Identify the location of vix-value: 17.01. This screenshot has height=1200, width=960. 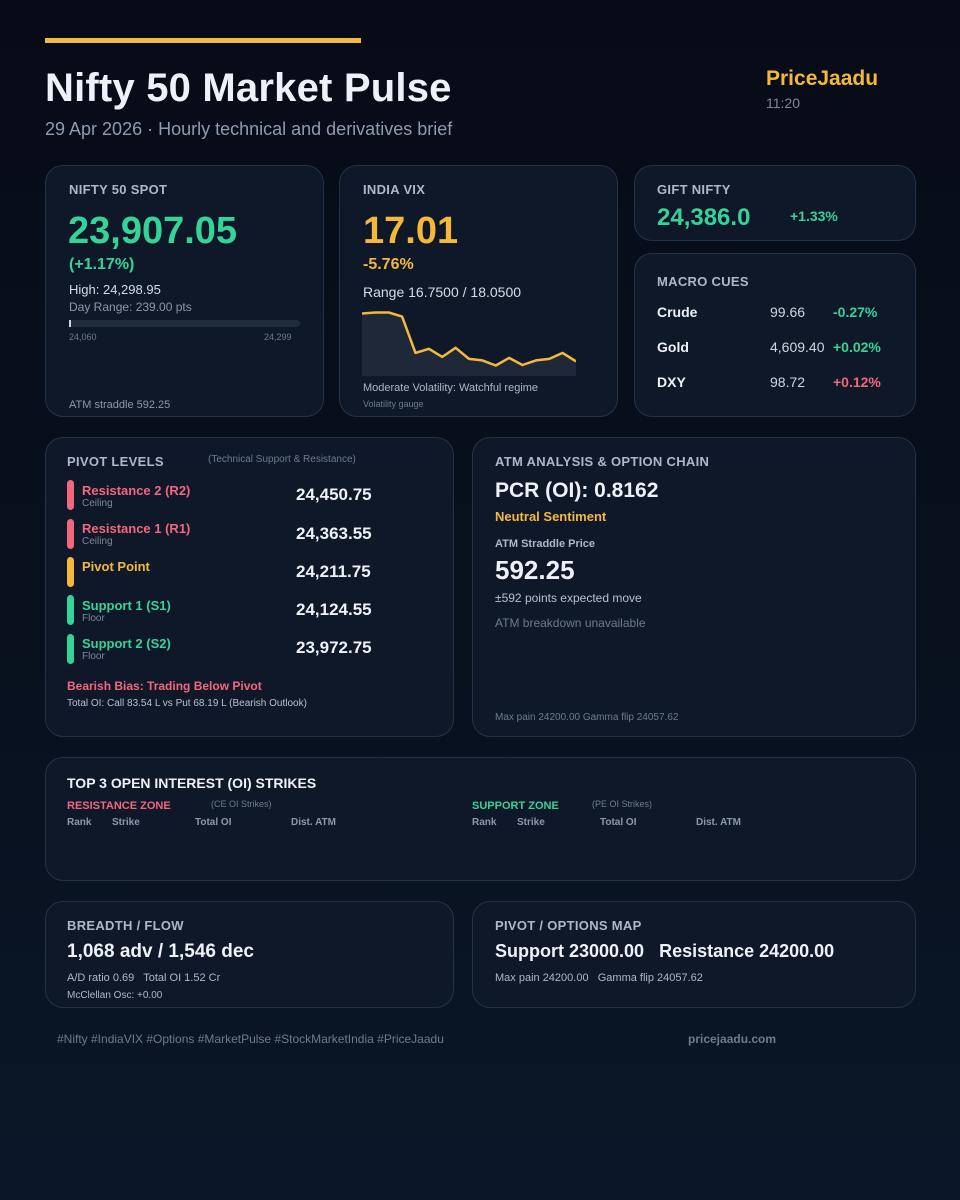
(411, 231).